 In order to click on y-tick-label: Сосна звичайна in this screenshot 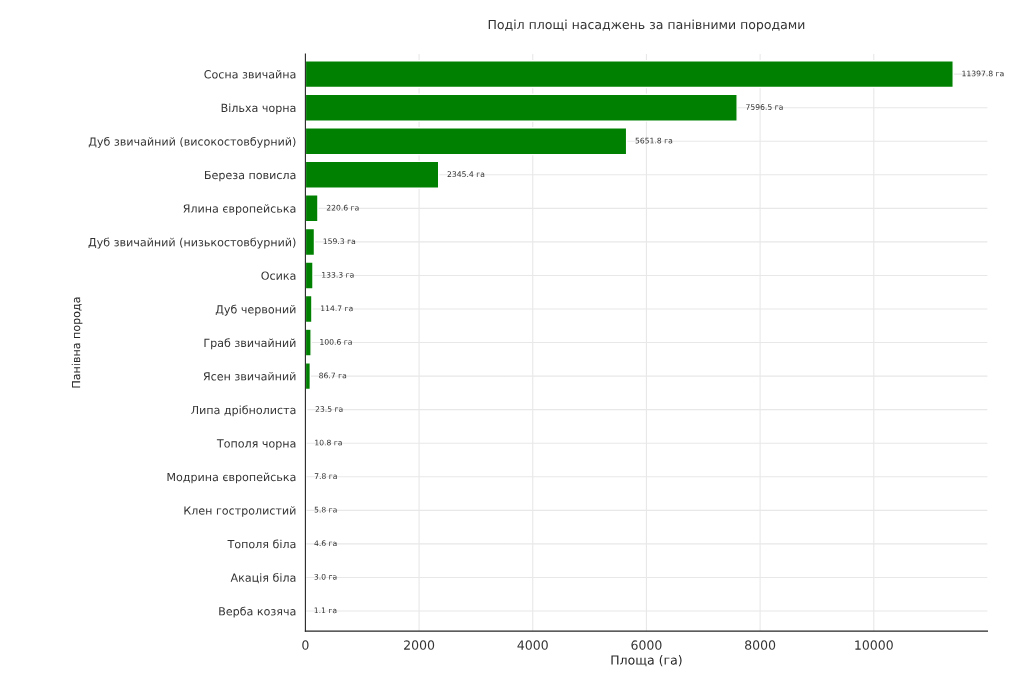, I will do `click(250, 74)`.